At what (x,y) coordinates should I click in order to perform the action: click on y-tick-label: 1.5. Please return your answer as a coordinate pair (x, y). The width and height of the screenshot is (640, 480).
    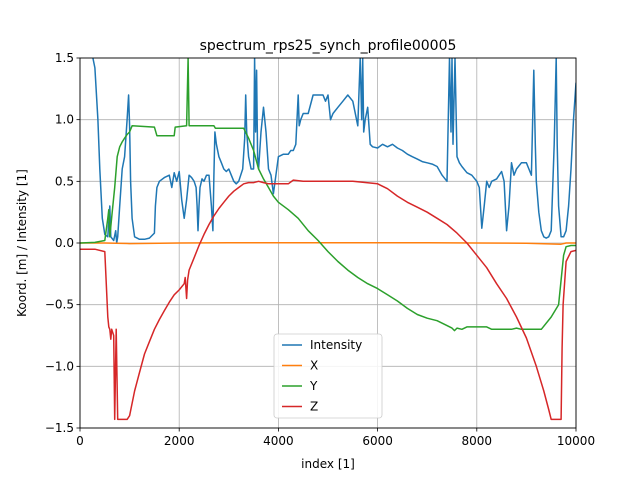
    Looking at the image, I should click on (64, 58).